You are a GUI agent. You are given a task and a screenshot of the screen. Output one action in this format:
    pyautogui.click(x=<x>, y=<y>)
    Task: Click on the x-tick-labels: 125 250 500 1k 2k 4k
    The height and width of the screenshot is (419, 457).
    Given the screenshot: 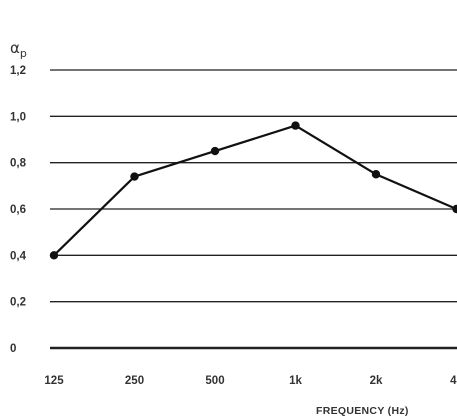 What is the action you would take?
    pyautogui.click(x=250, y=381)
    